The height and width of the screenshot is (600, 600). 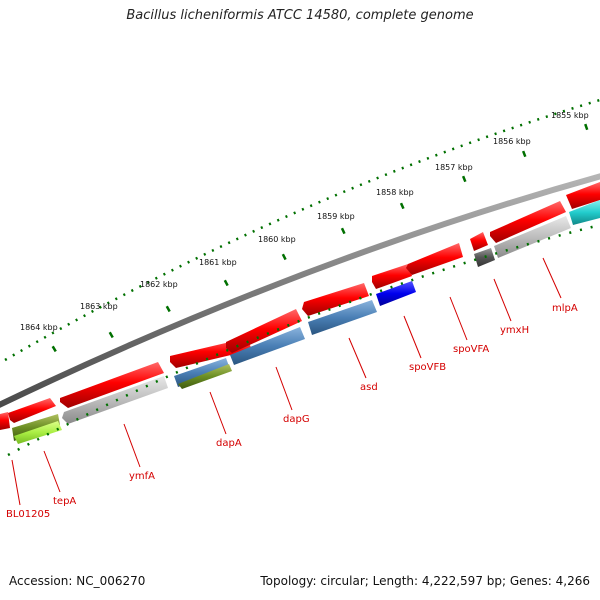 What do you see at coordinates (471, 349) in the screenshot?
I see `gene-label-spoVFA: spoVFA` at bounding box center [471, 349].